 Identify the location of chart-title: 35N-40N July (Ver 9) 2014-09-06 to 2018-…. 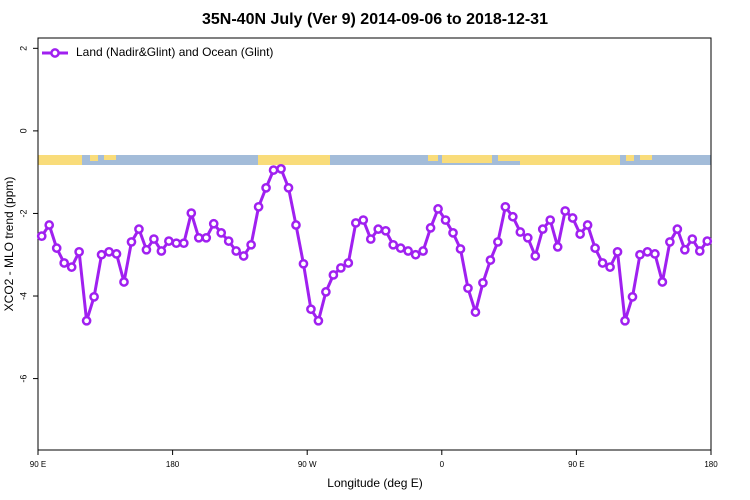
(375, 19).